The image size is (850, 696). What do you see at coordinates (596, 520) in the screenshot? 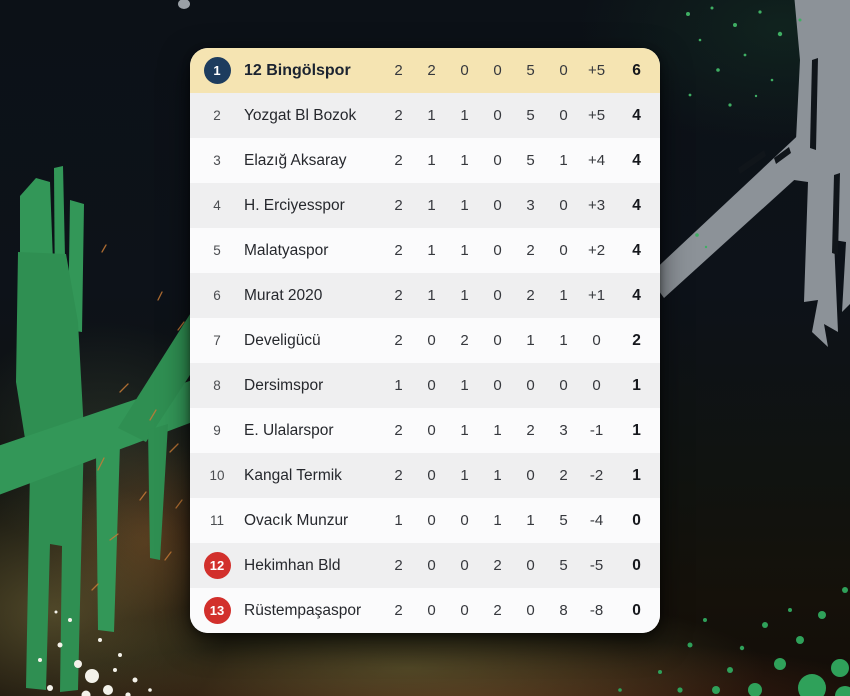
I see `stat-goal-diff: -4` at bounding box center [596, 520].